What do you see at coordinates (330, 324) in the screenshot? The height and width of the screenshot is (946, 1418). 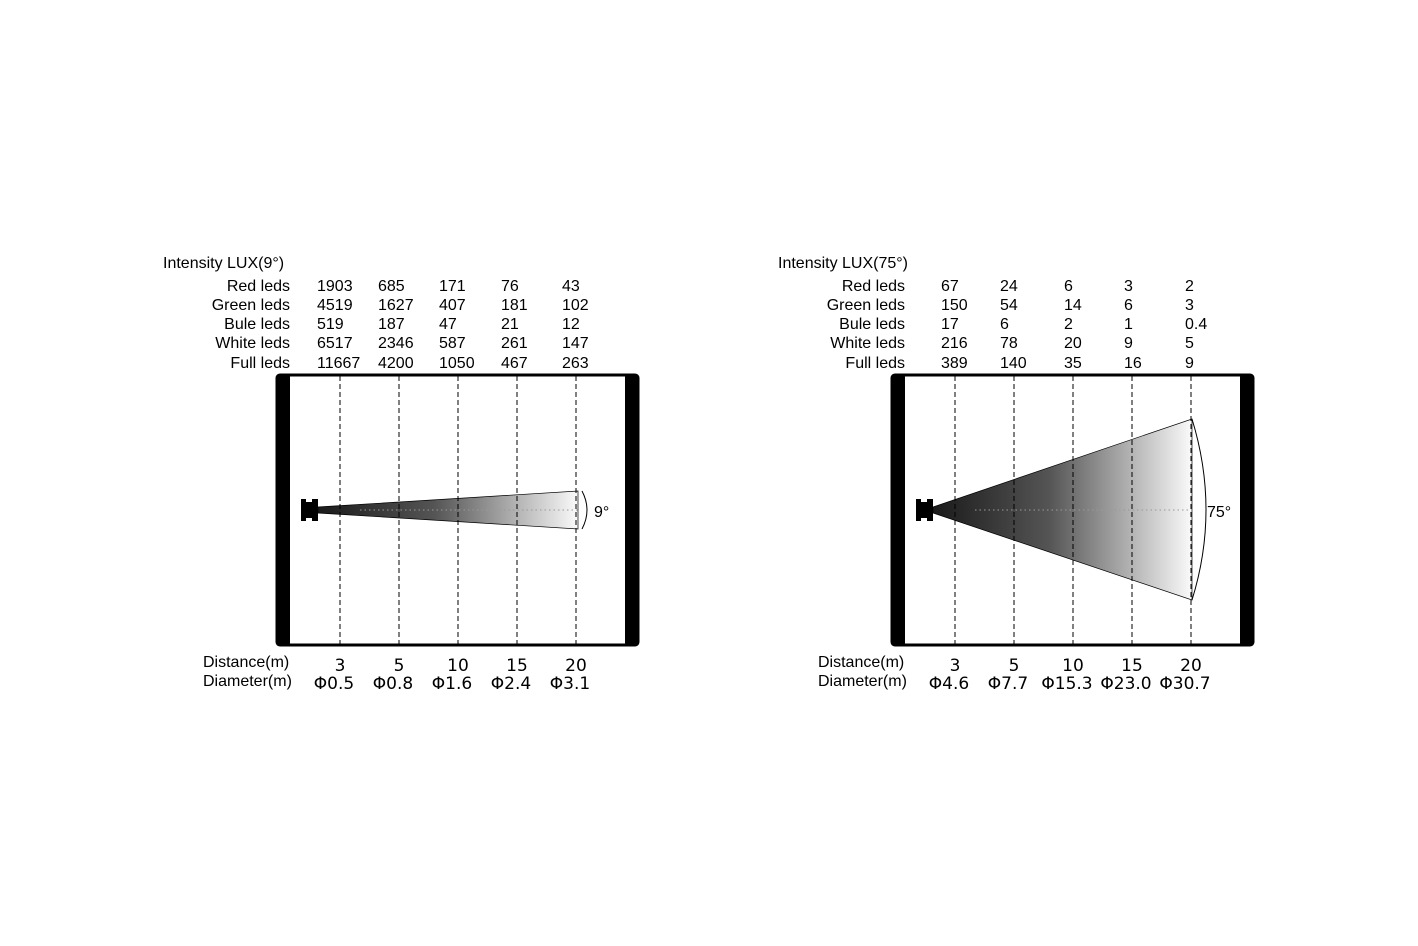 I see `lux-value: 519` at bounding box center [330, 324].